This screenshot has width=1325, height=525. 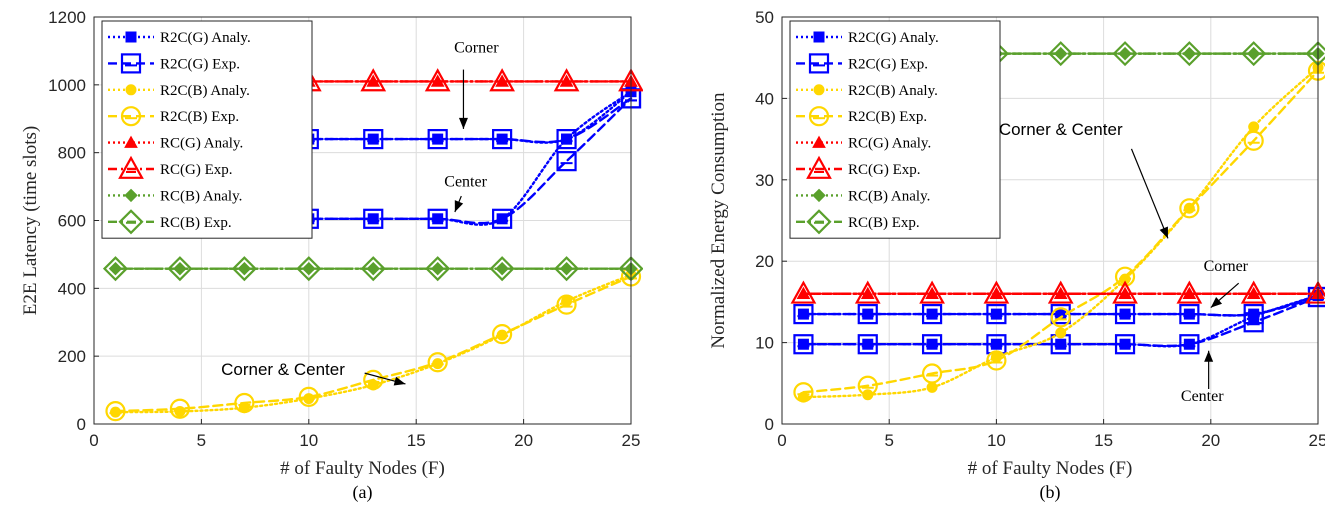 I want to click on annotation-2: Corner & Center, so click(x=313, y=373).